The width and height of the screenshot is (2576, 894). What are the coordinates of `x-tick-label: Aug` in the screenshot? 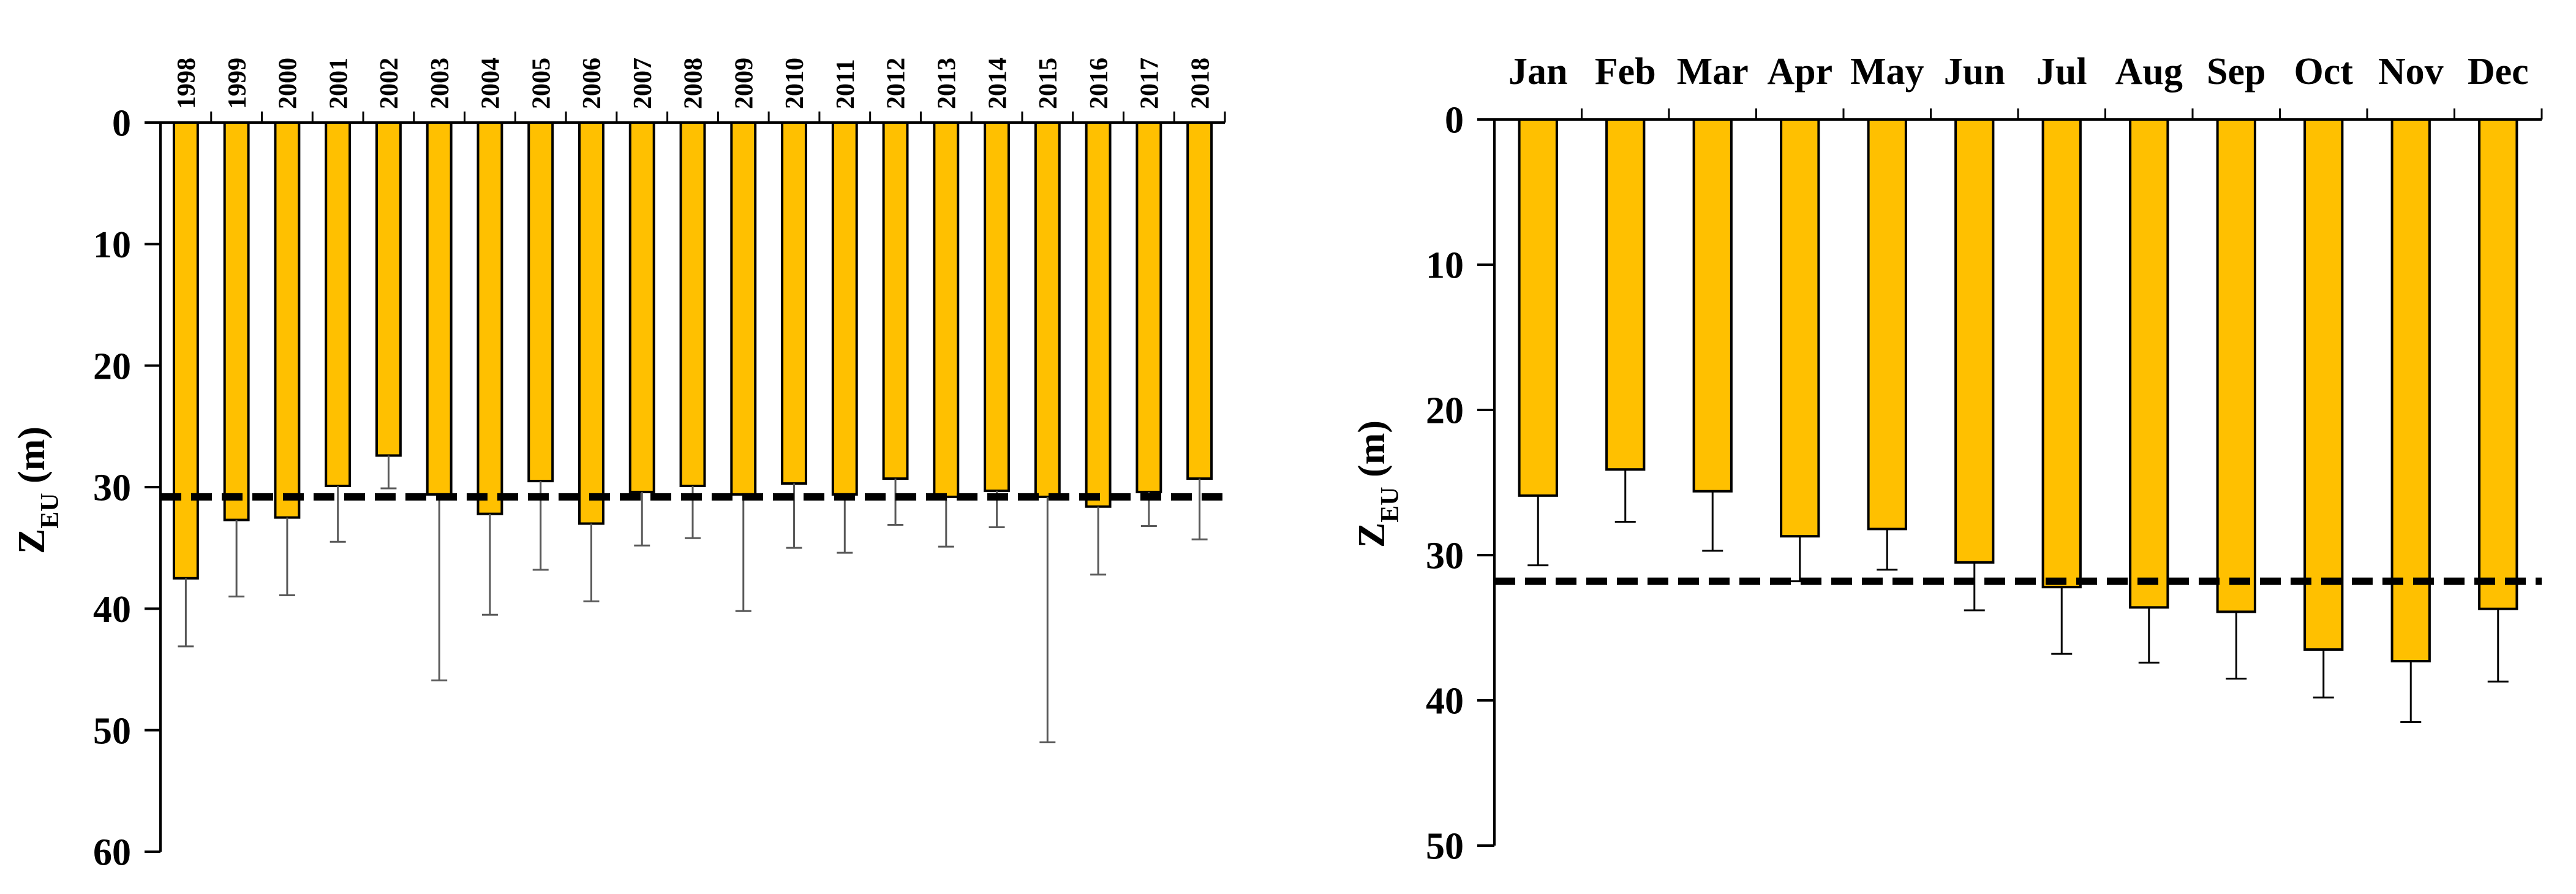 It's located at (2149, 72).